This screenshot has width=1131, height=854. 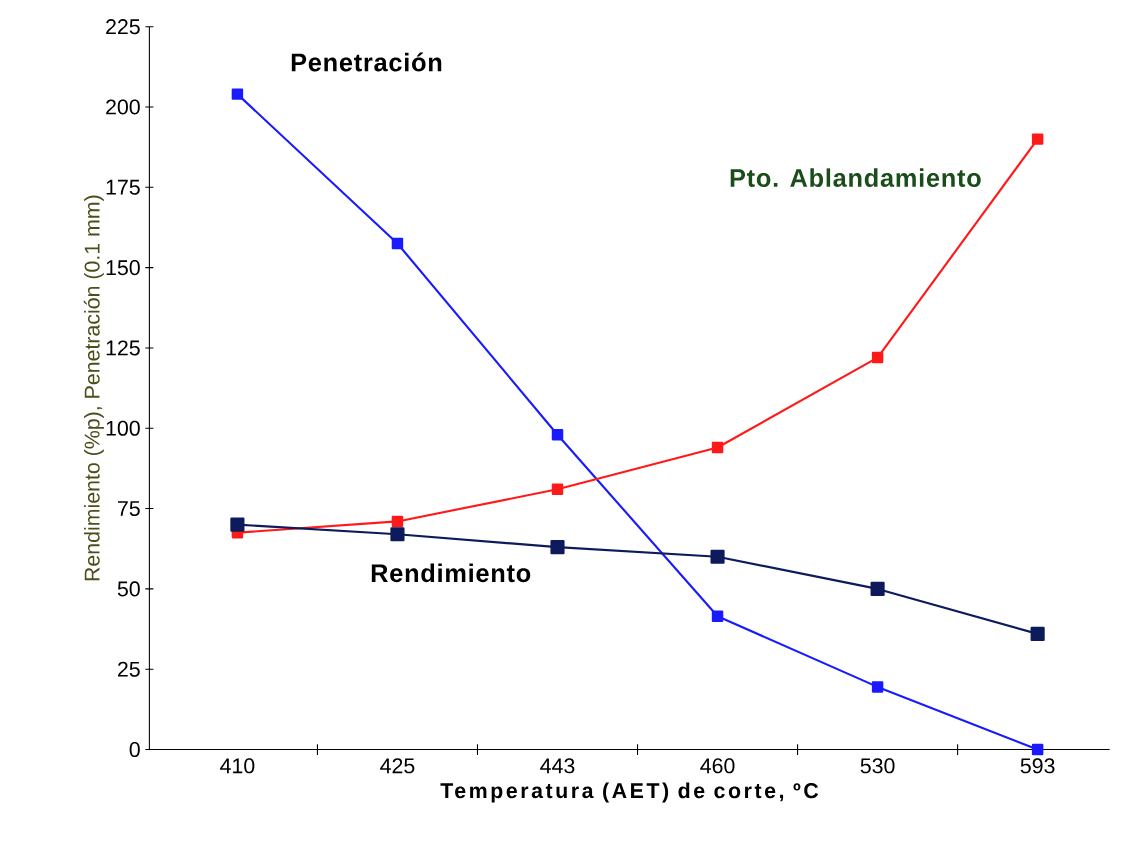 I want to click on y-tick-label: 225, so click(x=123, y=27).